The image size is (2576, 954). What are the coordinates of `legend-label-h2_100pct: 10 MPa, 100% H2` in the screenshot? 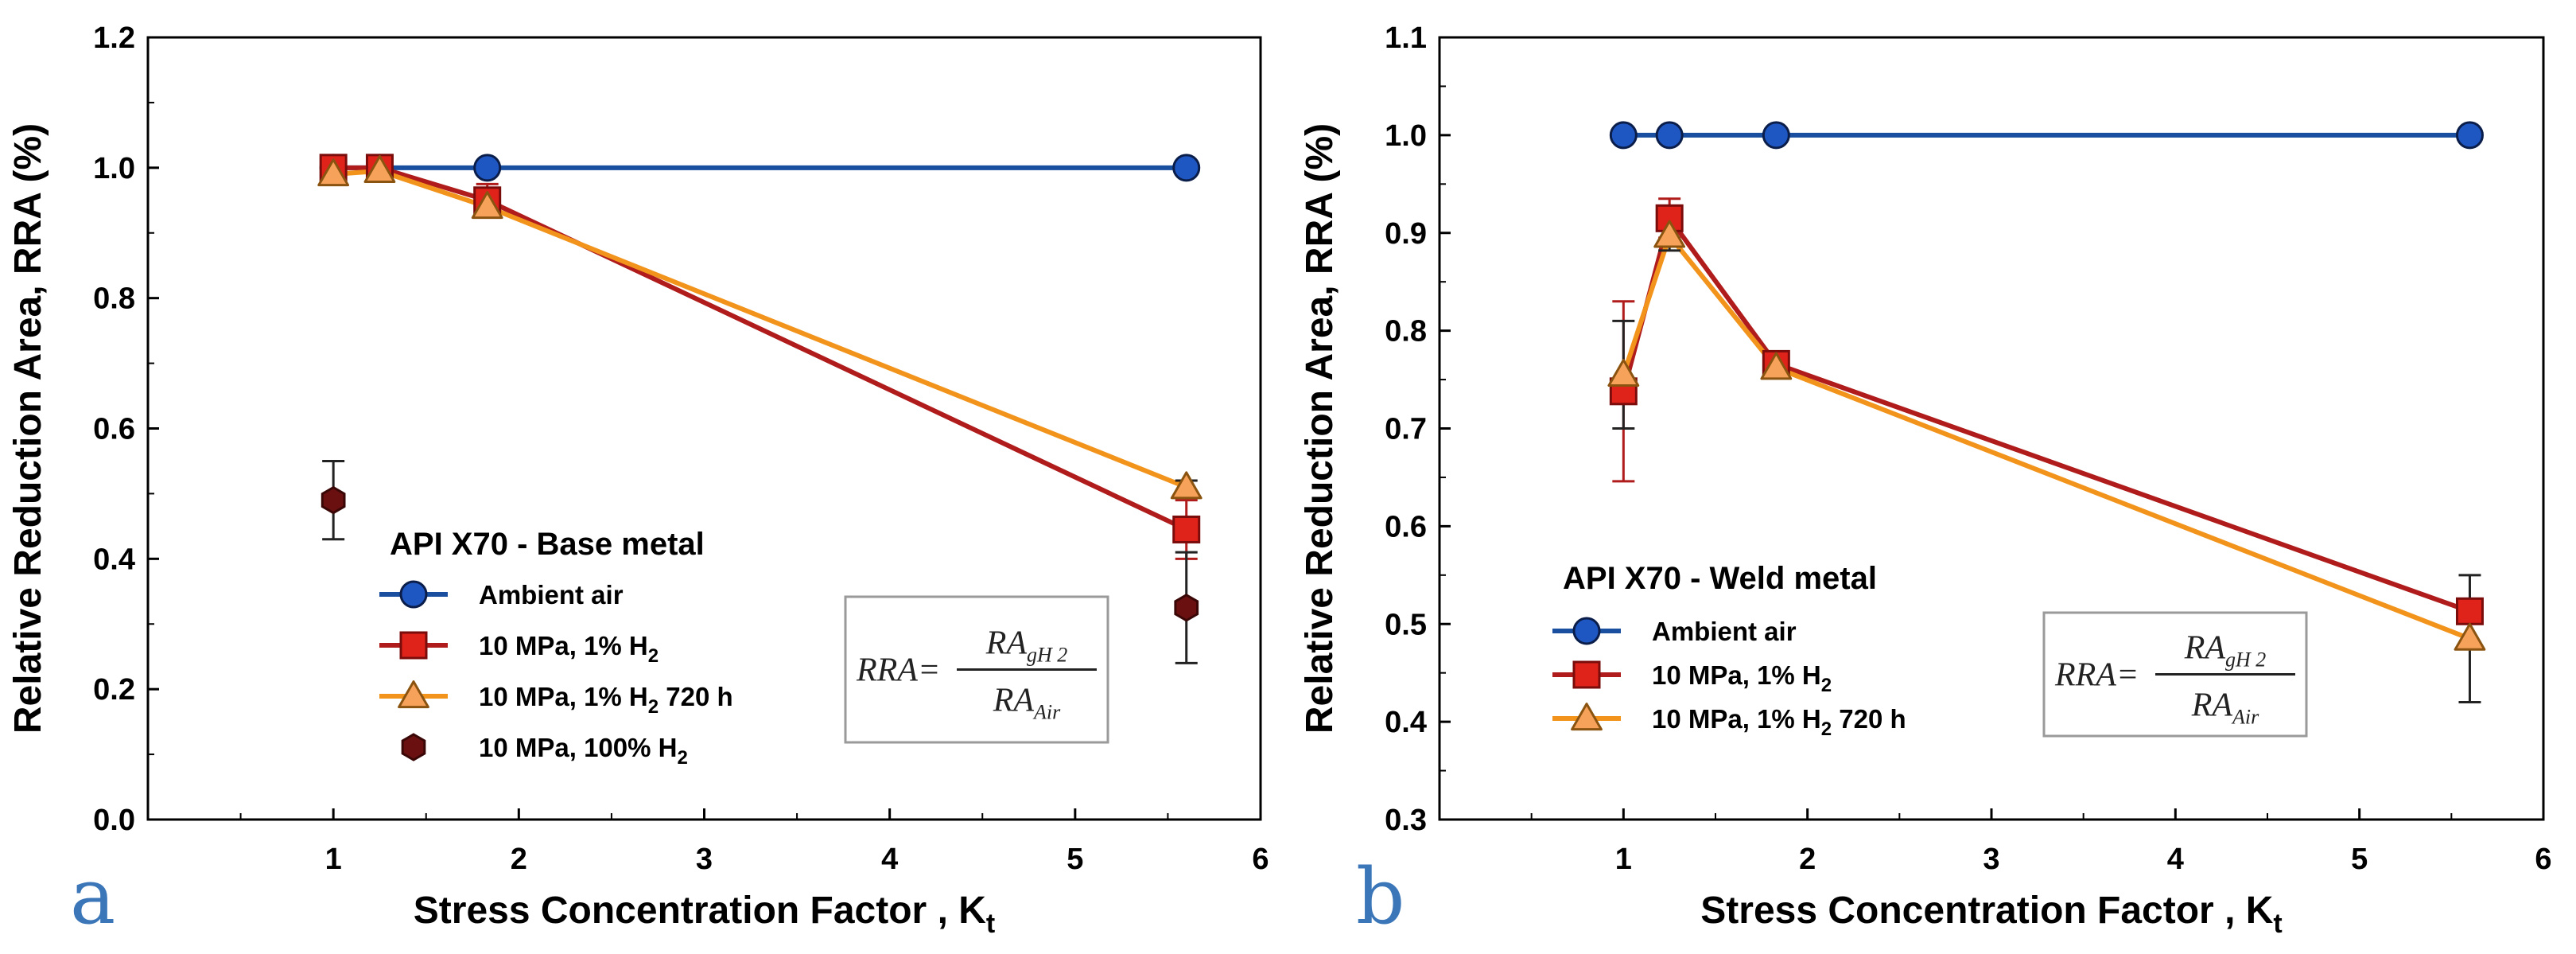 It's located at (583, 751).